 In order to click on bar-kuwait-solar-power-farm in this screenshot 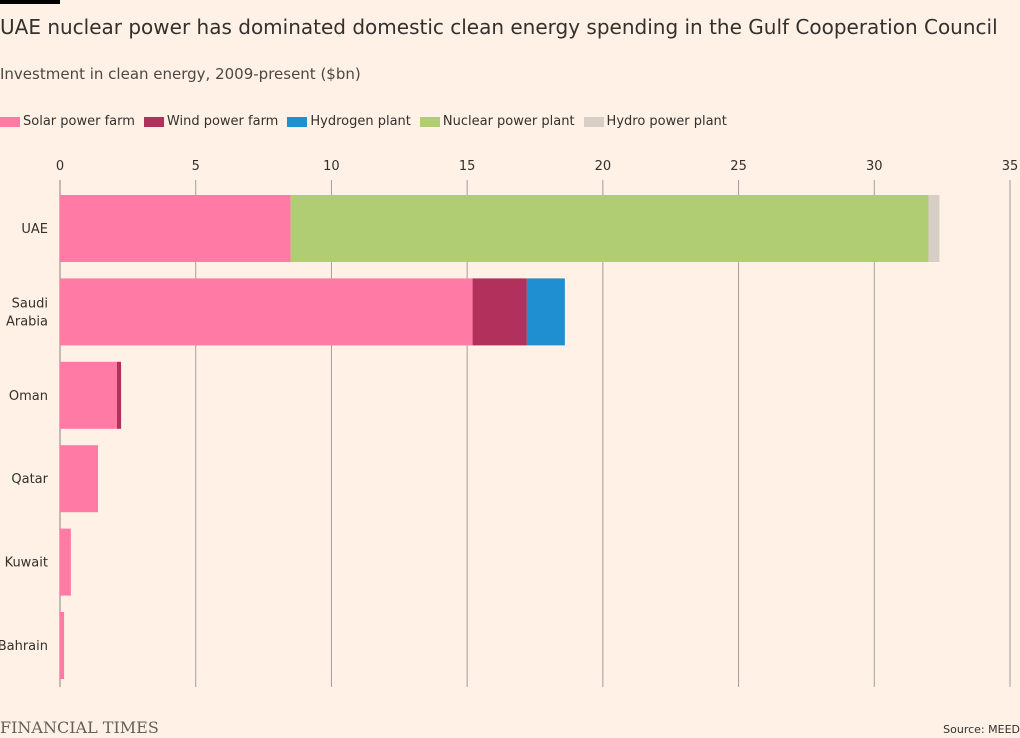, I will do `click(65, 562)`.